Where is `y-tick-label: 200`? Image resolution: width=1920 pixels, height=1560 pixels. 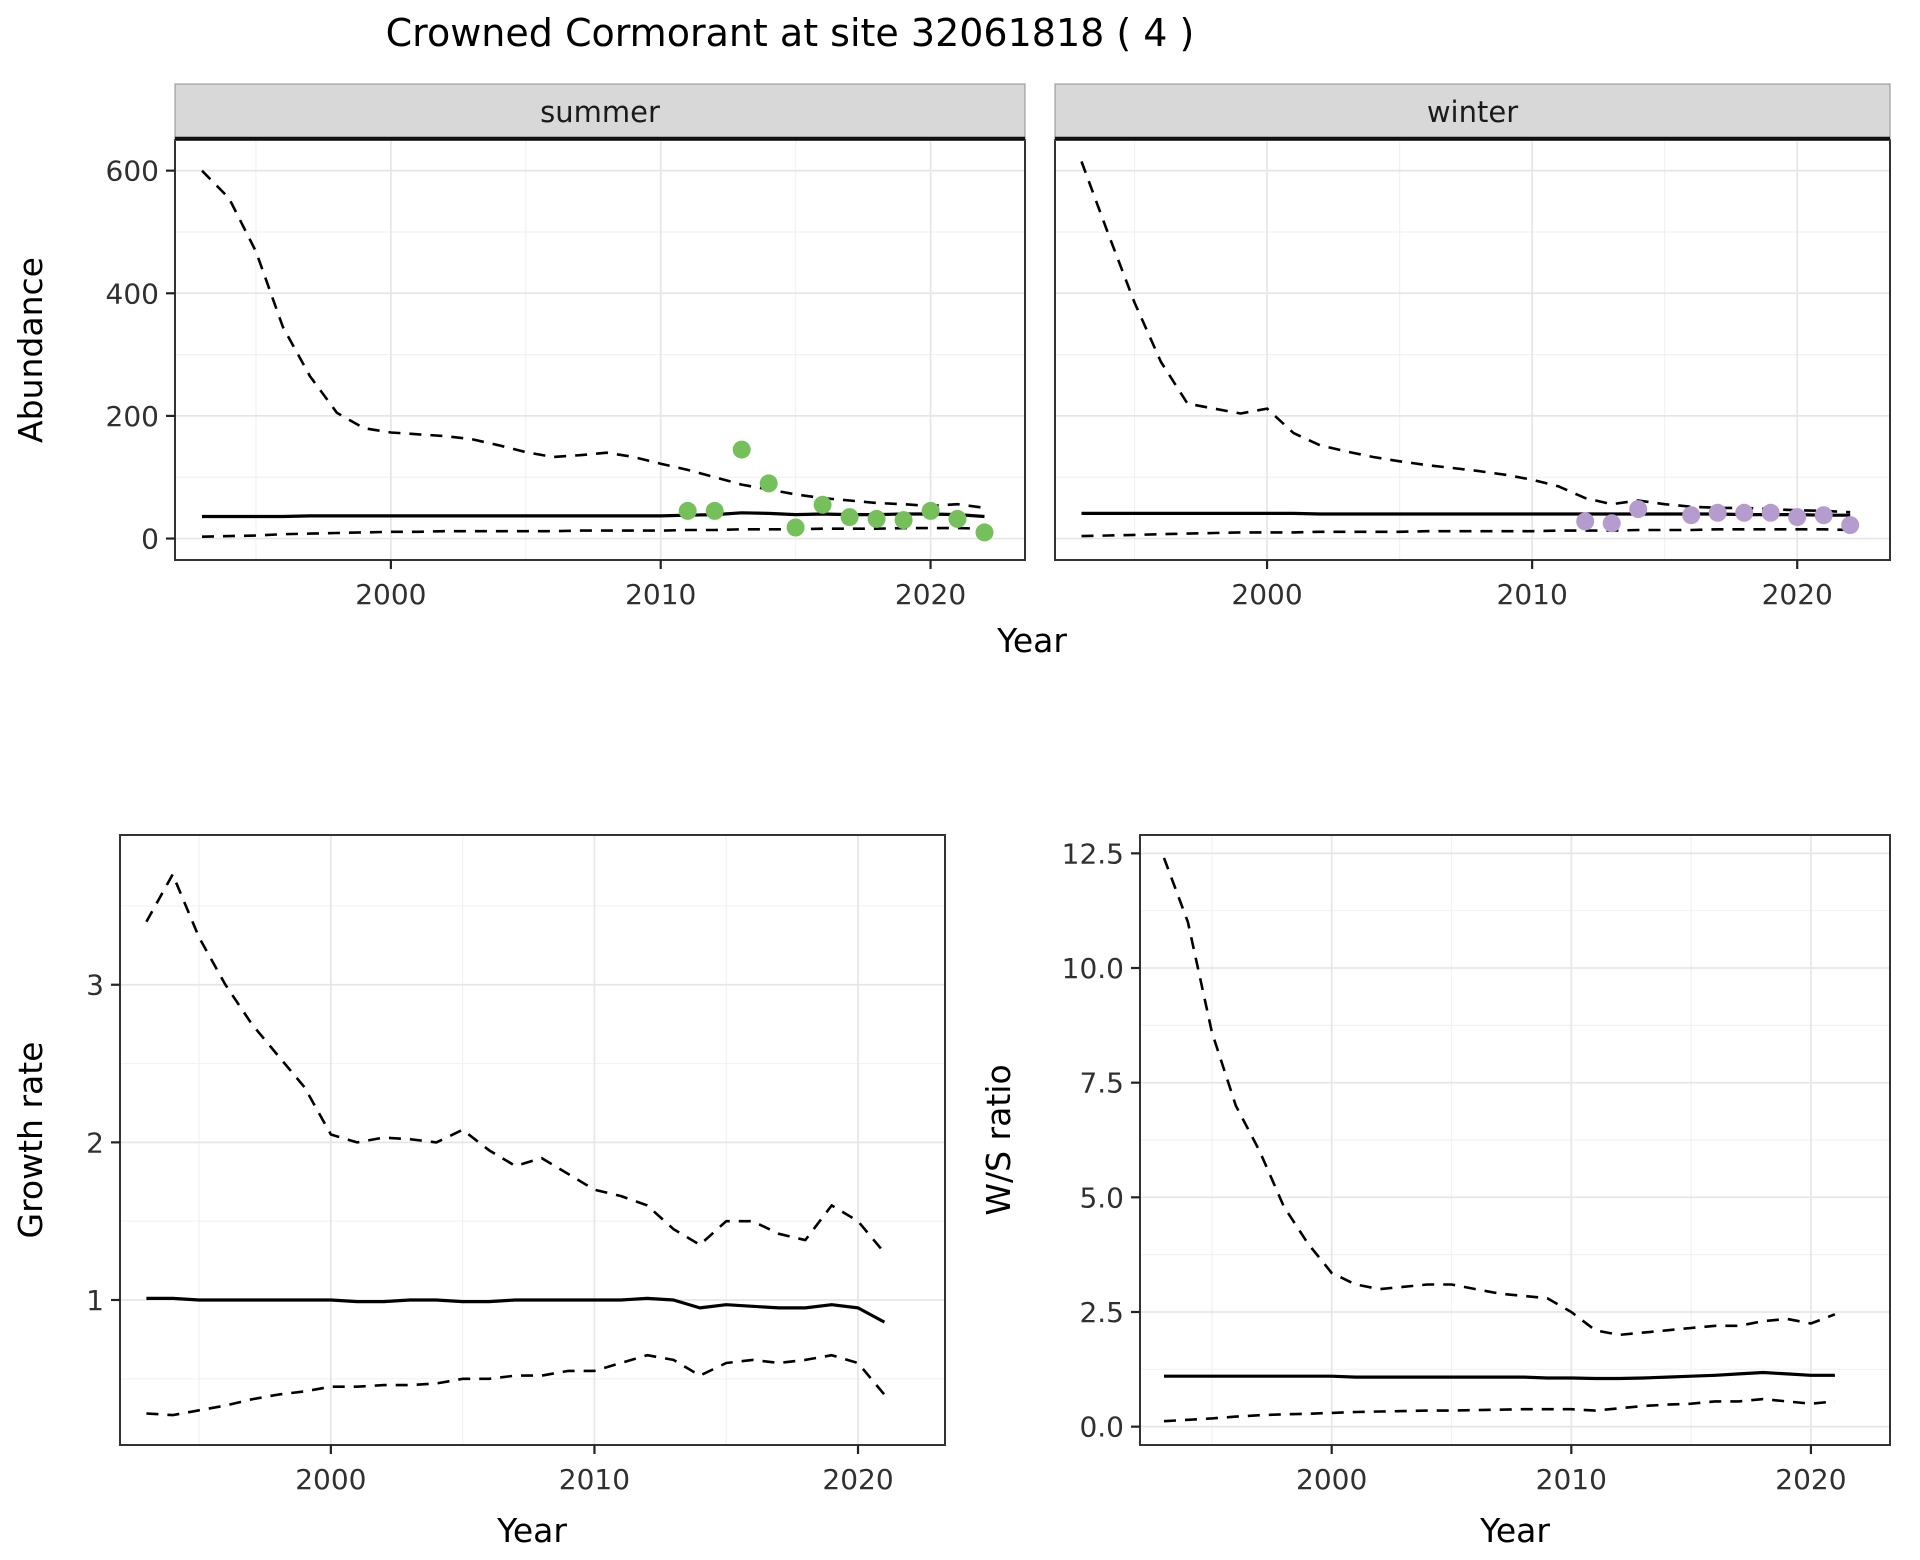 y-tick-label: 200 is located at coordinates (132, 416).